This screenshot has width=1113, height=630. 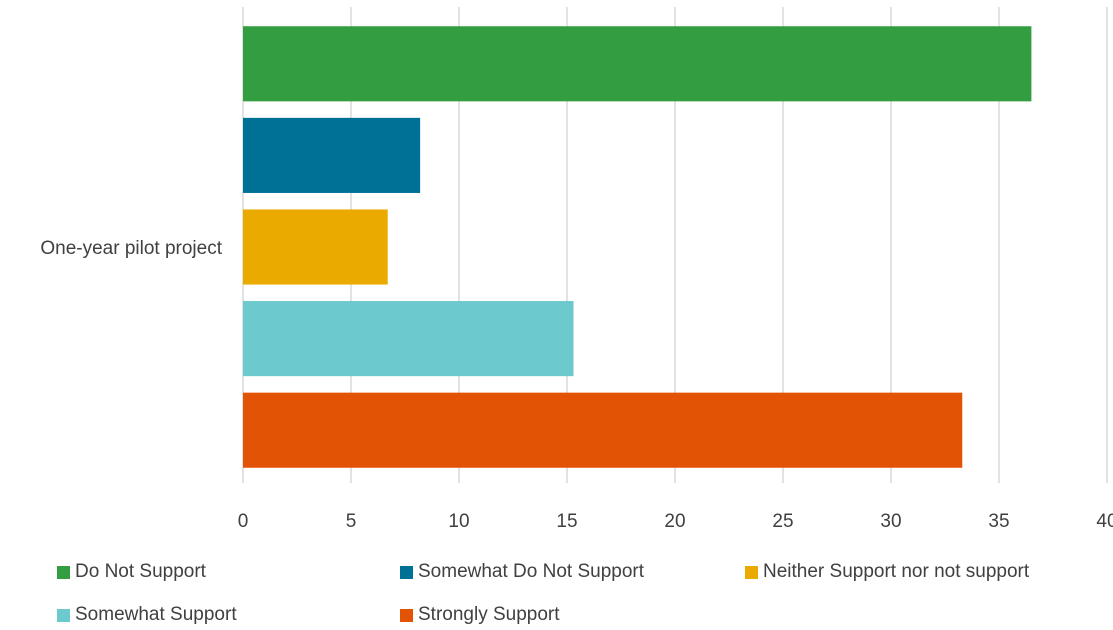 I want to click on x-tick-label: 5, so click(x=351, y=521).